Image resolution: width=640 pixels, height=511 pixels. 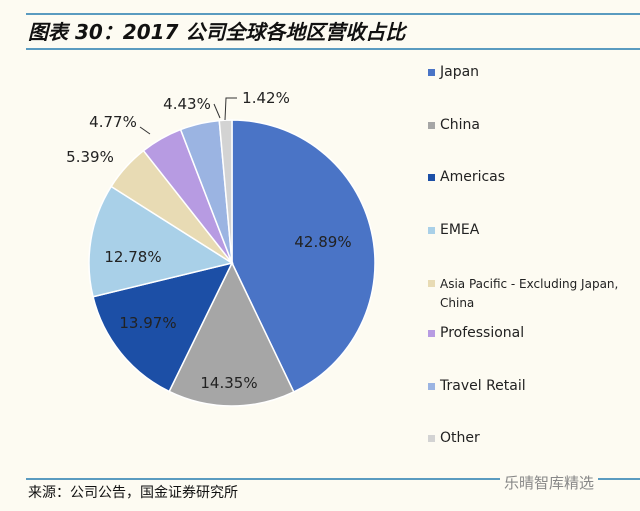 What do you see at coordinates (132, 257) in the screenshot?
I see `data-label: 12.78%` at bounding box center [132, 257].